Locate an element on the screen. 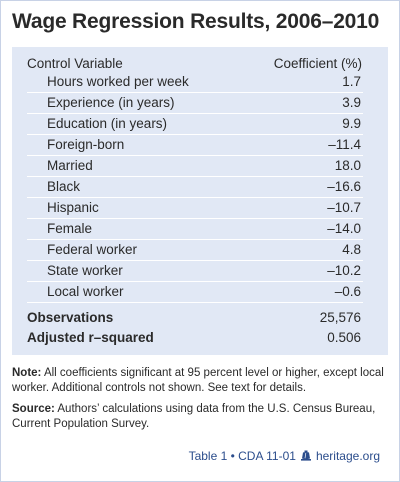  row-label: Foreign-born is located at coordinates (86, 144).